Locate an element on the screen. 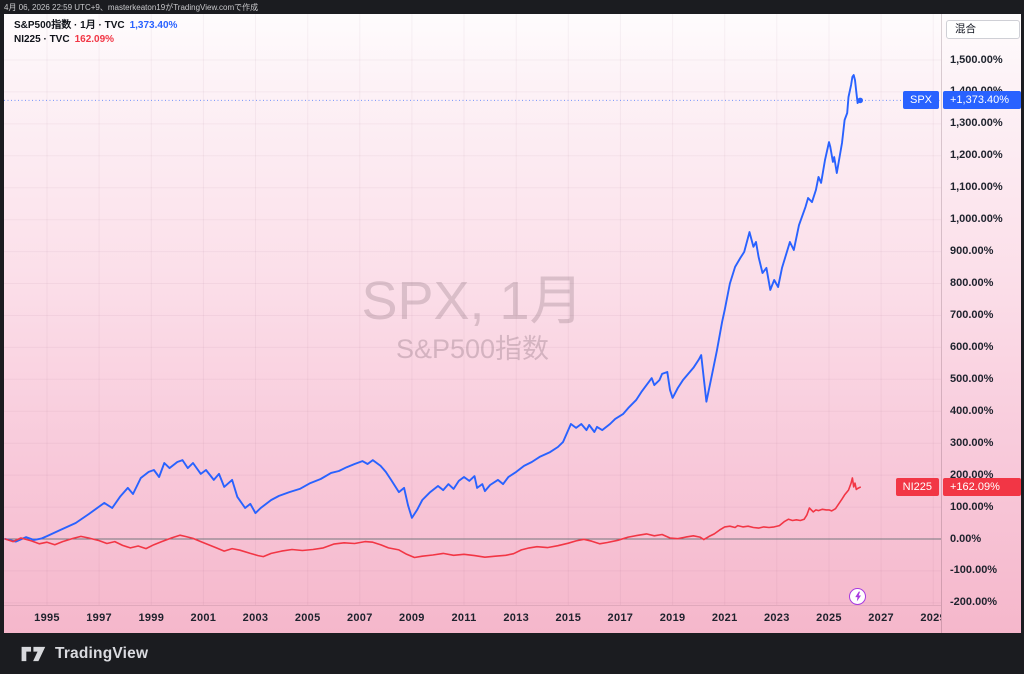 The height and width of the screenshot is (674, 1024). time-tick-label: 2015 is located at coordinates (568, 618).